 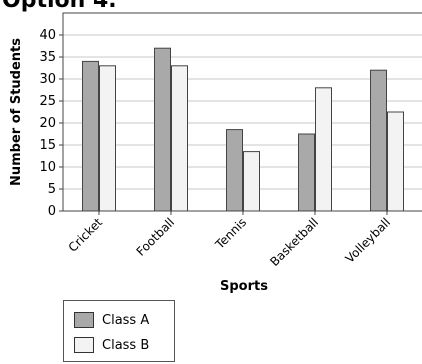 I want to click on legend-label-class-a: Class A, so click(x=126, y=320).